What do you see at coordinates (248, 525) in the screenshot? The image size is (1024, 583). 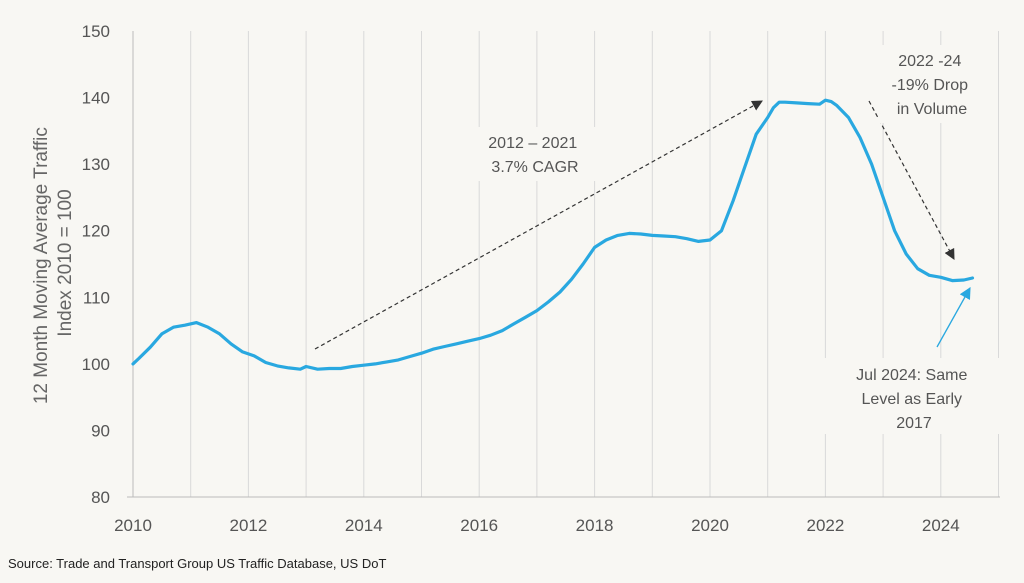 I see `x-tick-label: 2012` at bounding box center [248, 525].